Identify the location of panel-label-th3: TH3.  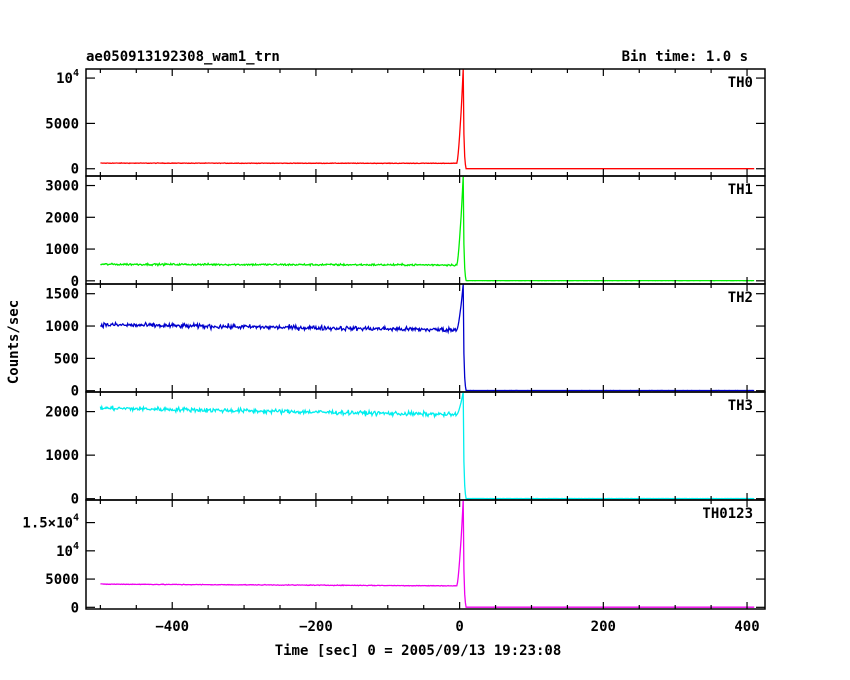
(740, 406).